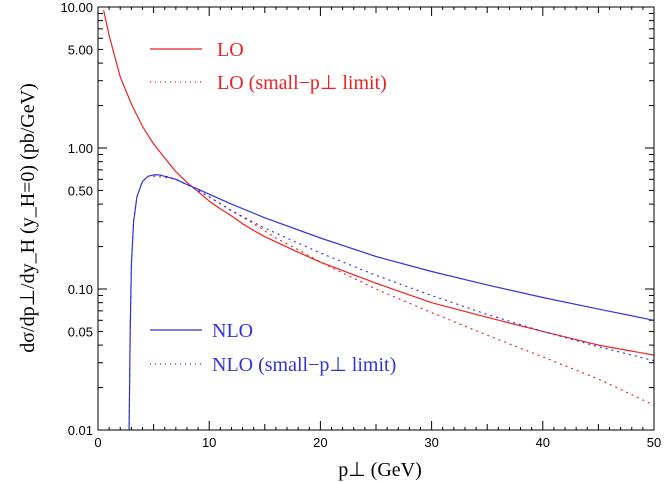 This screenshot has width=664, height=482. I want to click on y-tick-label: 10.00, so click(76, 7).